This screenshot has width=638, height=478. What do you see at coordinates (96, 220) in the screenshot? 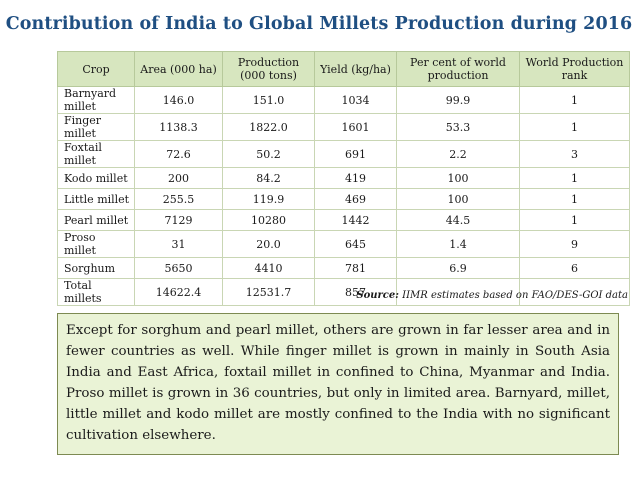
I see `cell-crop: Pearl millet` at bounding box center [96, 220].